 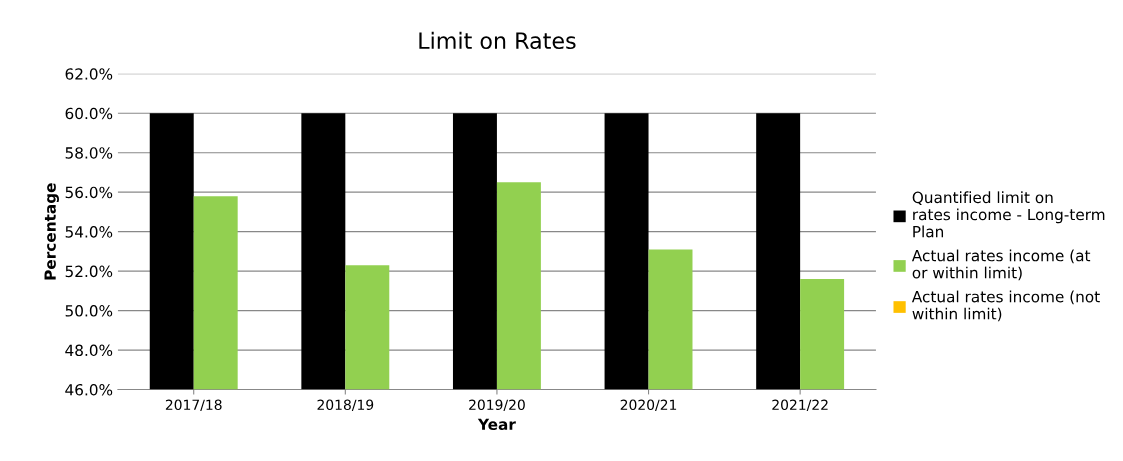 I want to click on legend-label: Actual rates income (at or within limit), so click(x=1001, y=265).